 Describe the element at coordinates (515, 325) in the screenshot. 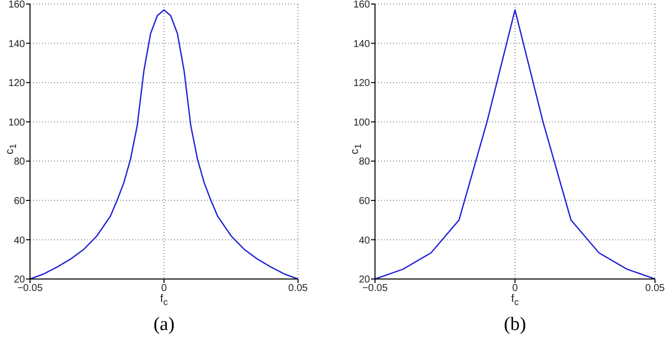

I see `text: (b)` at that location.